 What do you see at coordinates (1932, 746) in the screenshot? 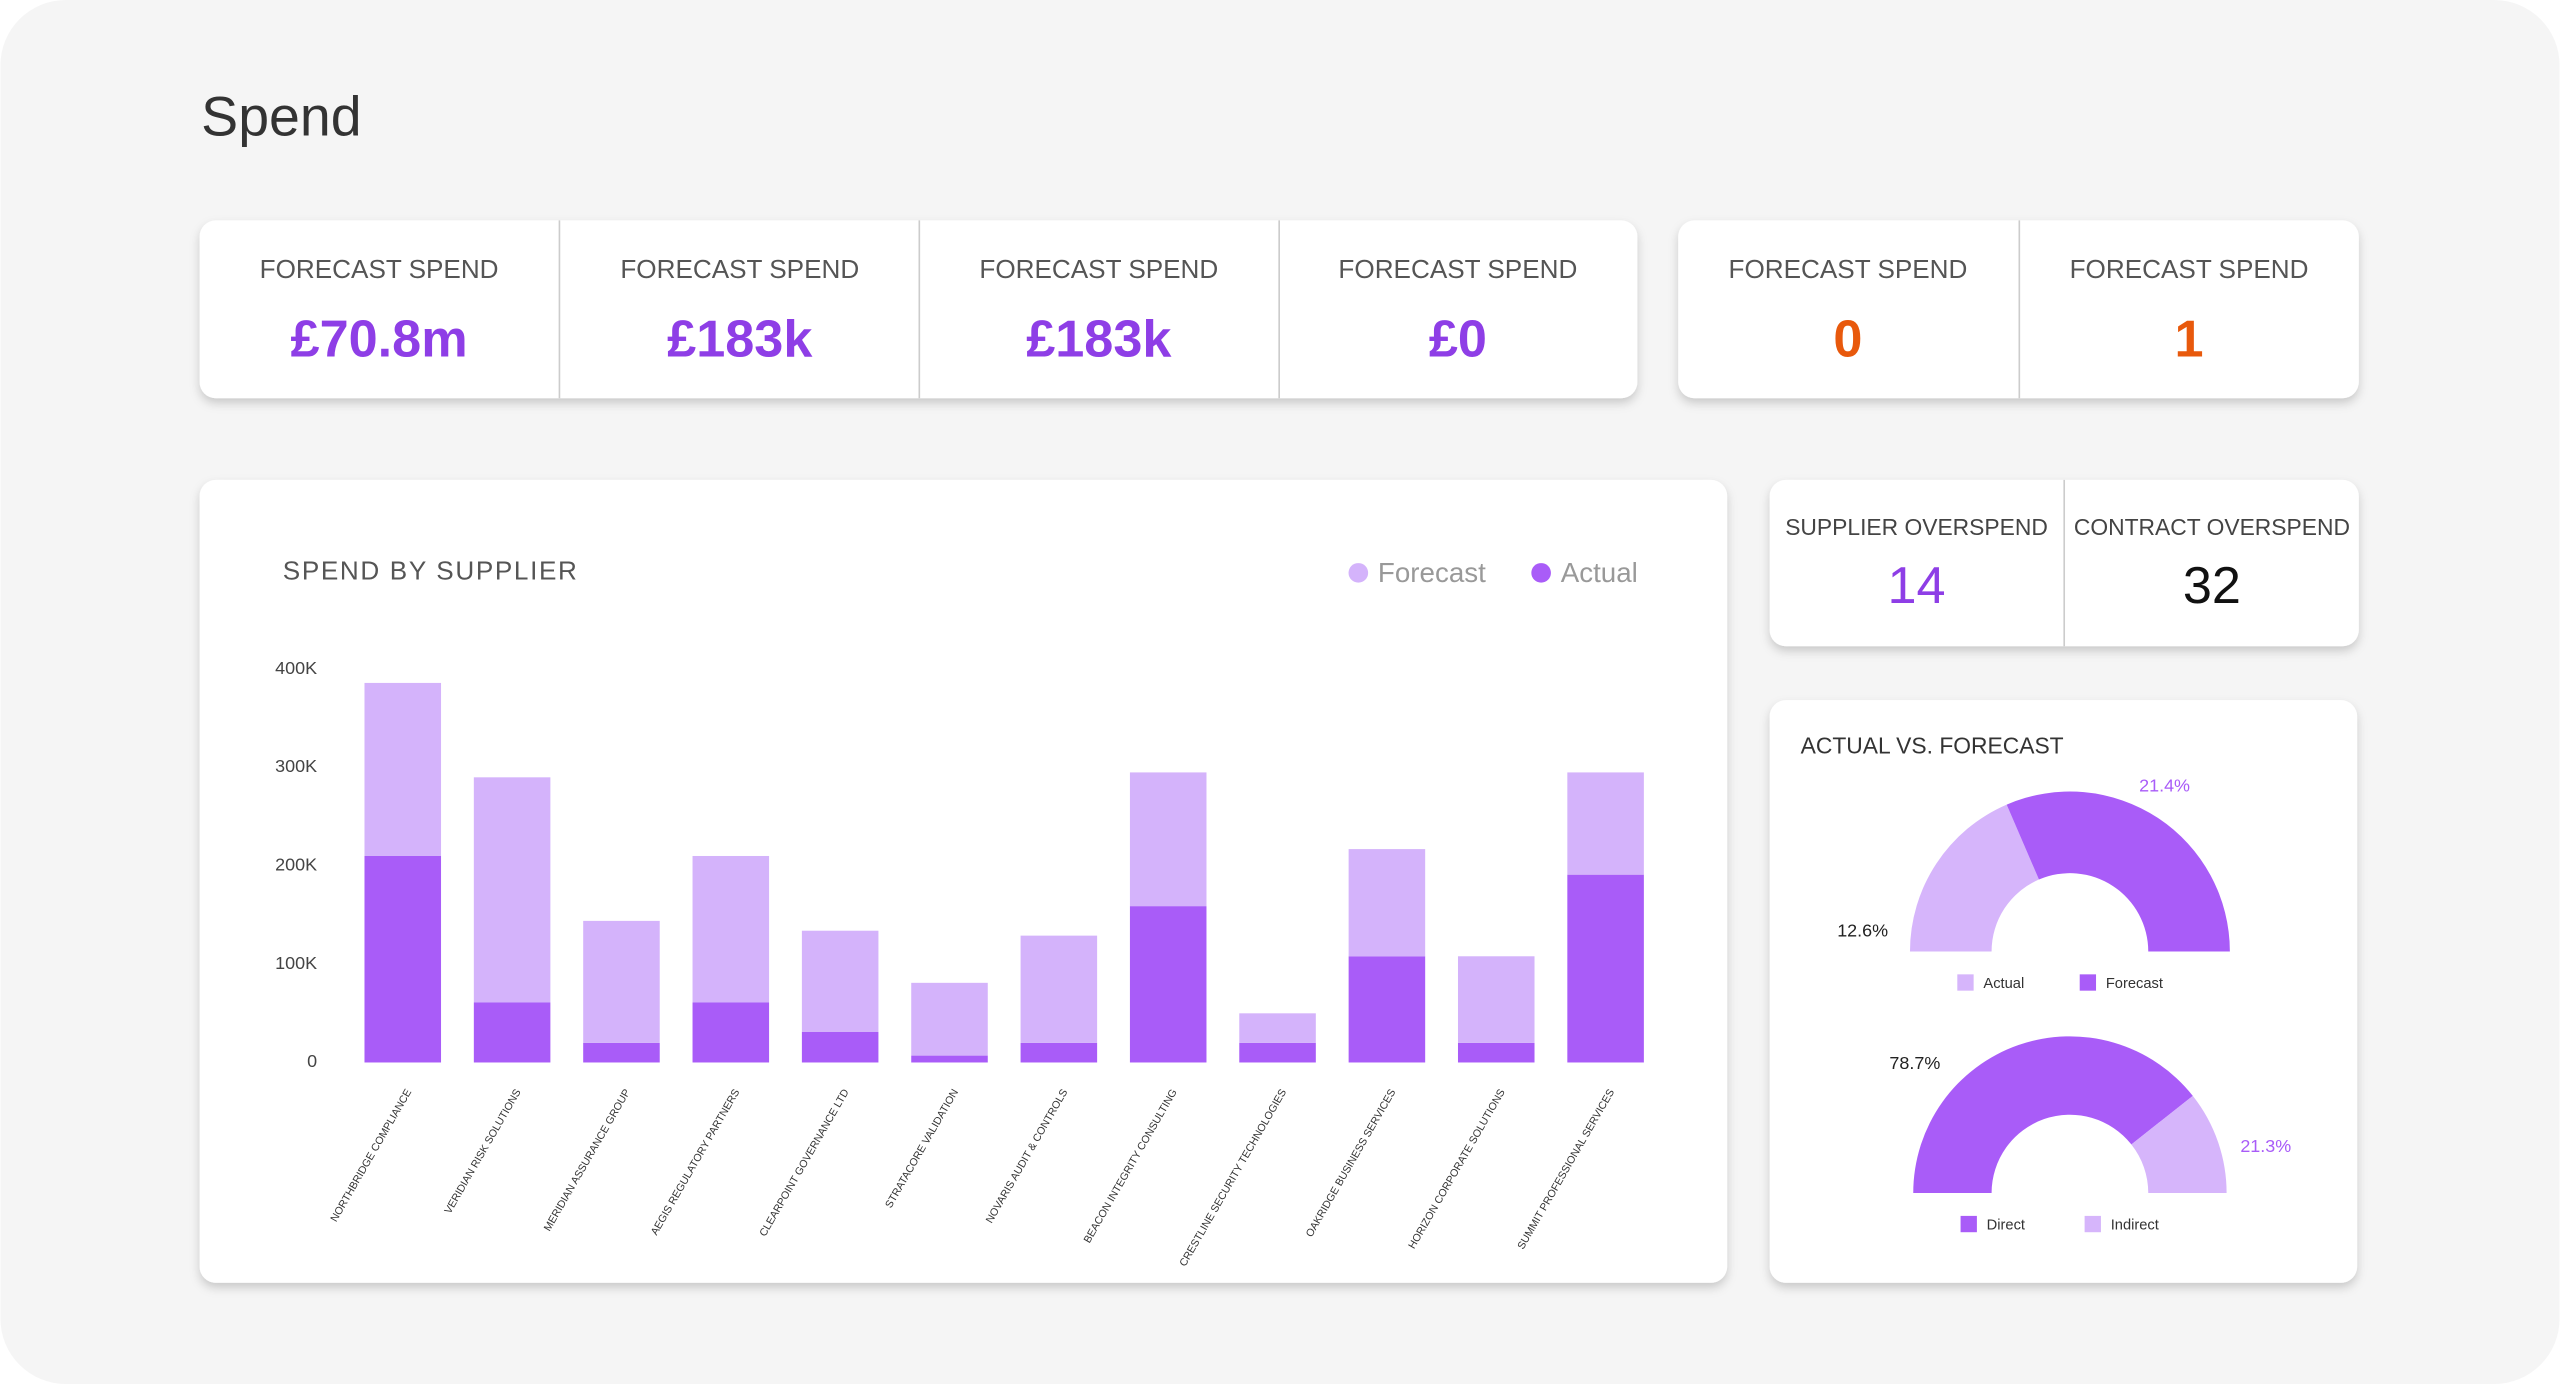
I see `chart-title: ACTUAL VS. FORECAST` at bounding box center [1932, 746].